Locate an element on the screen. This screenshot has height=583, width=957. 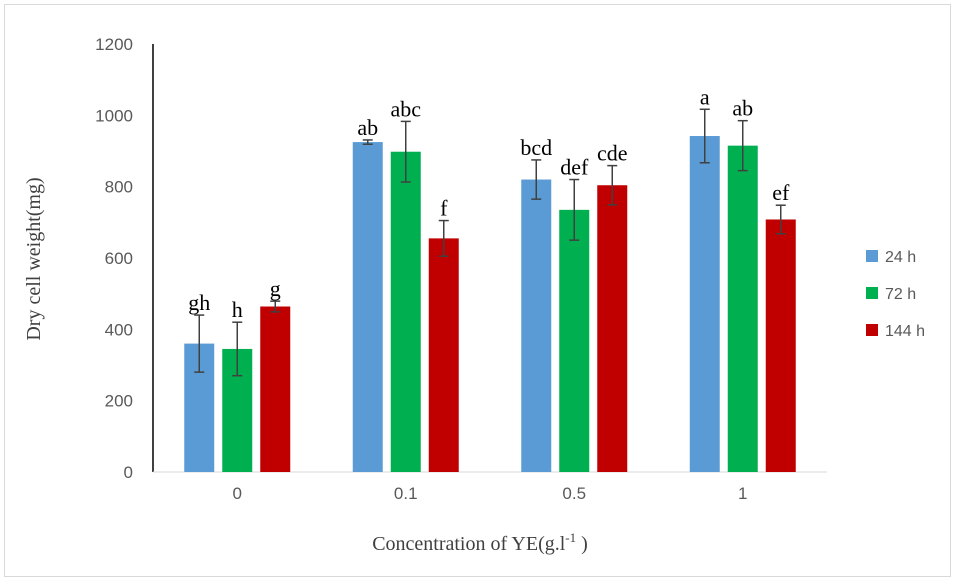
significance-label: f is located at coordinates (444, 208).